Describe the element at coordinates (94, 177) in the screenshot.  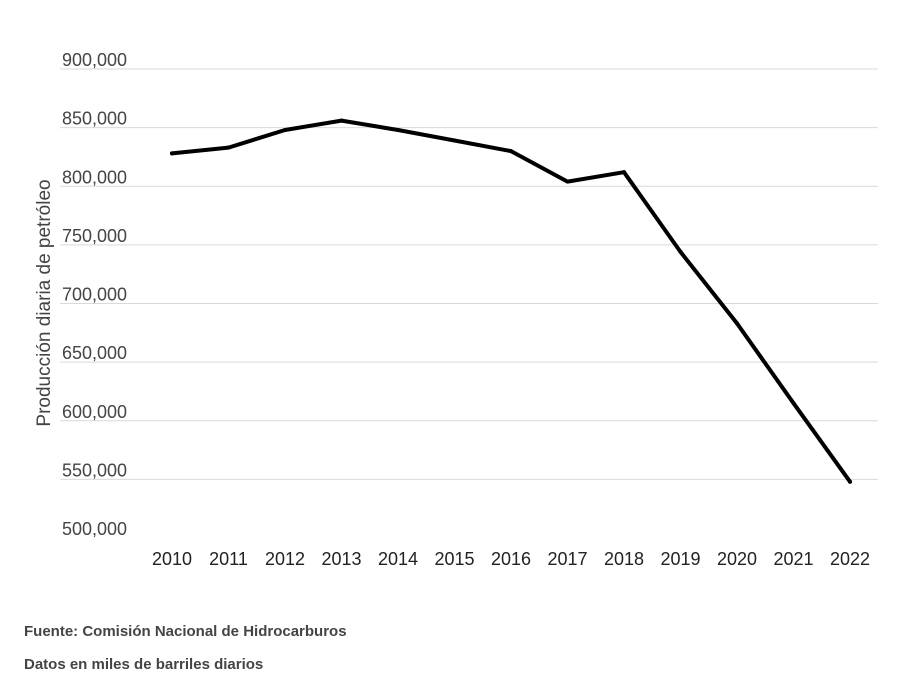
I see `y-tick-label: 800,000` at that location.